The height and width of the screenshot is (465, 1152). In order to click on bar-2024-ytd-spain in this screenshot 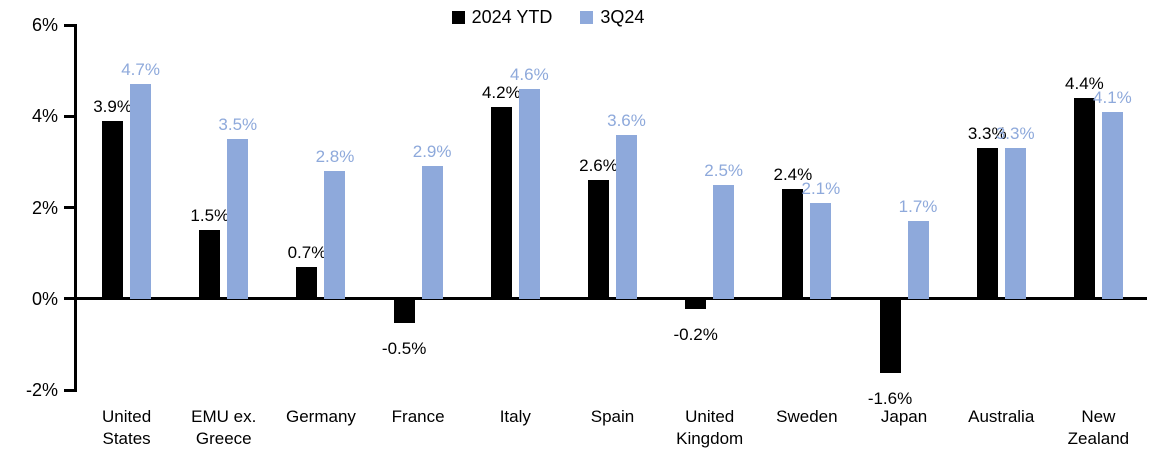, I will do `click(598, 239)`.